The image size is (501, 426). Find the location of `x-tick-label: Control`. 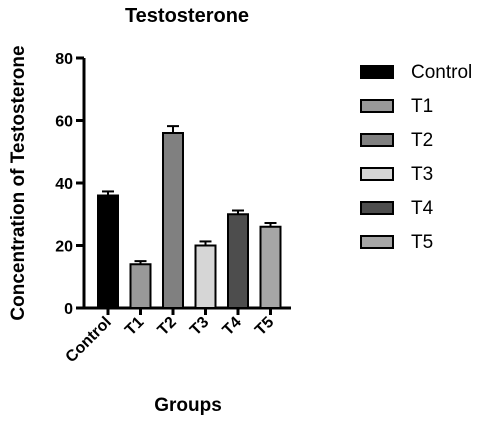

x-tick-label: Control is located at coordinates (89, 340).